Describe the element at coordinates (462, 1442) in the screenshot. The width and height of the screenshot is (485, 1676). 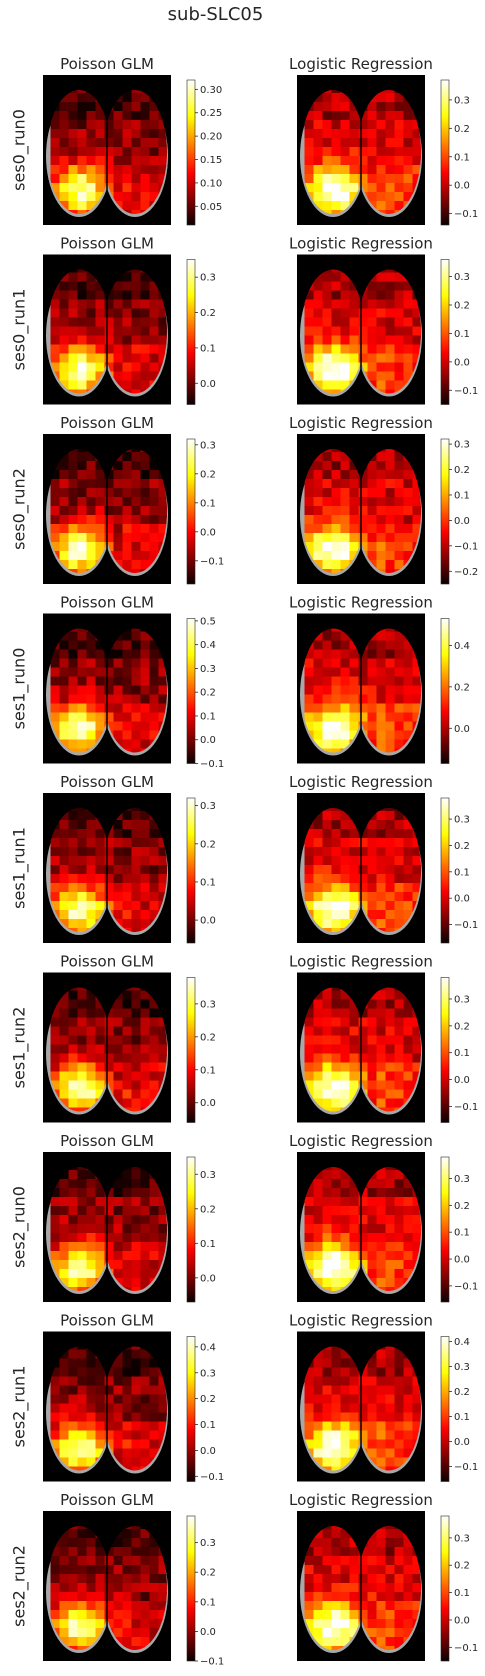
I see `colorbar-tick-label: 0.0` at that location.